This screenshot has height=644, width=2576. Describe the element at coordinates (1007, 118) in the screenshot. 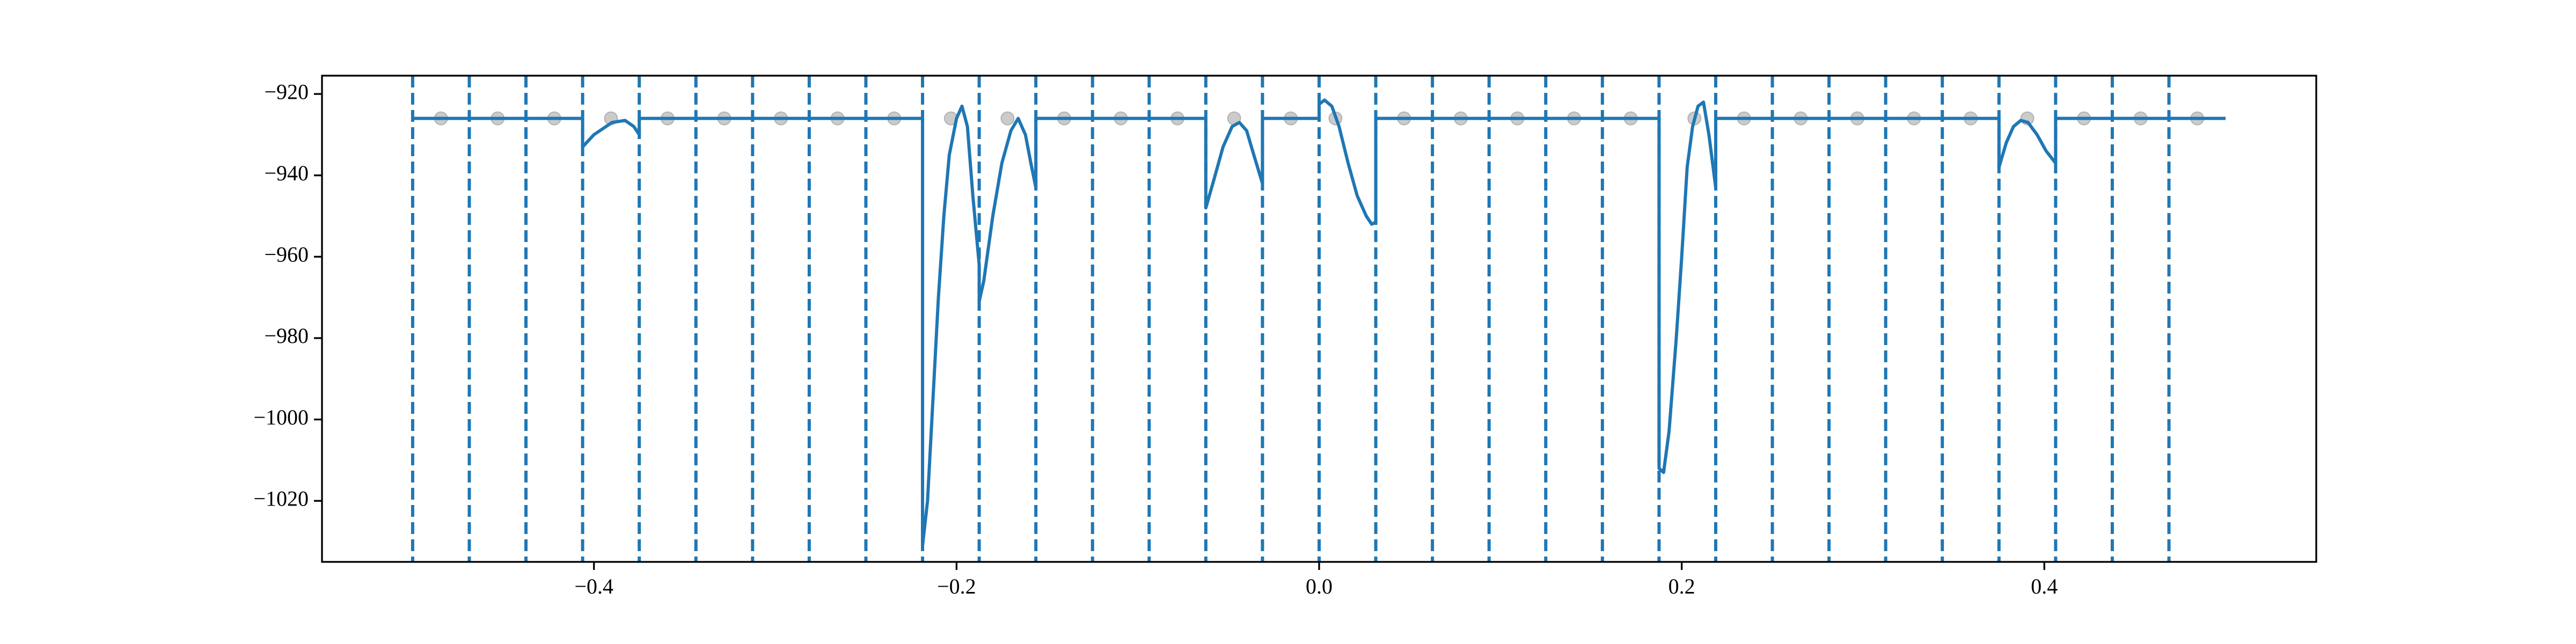

I see `data-point` at that location.